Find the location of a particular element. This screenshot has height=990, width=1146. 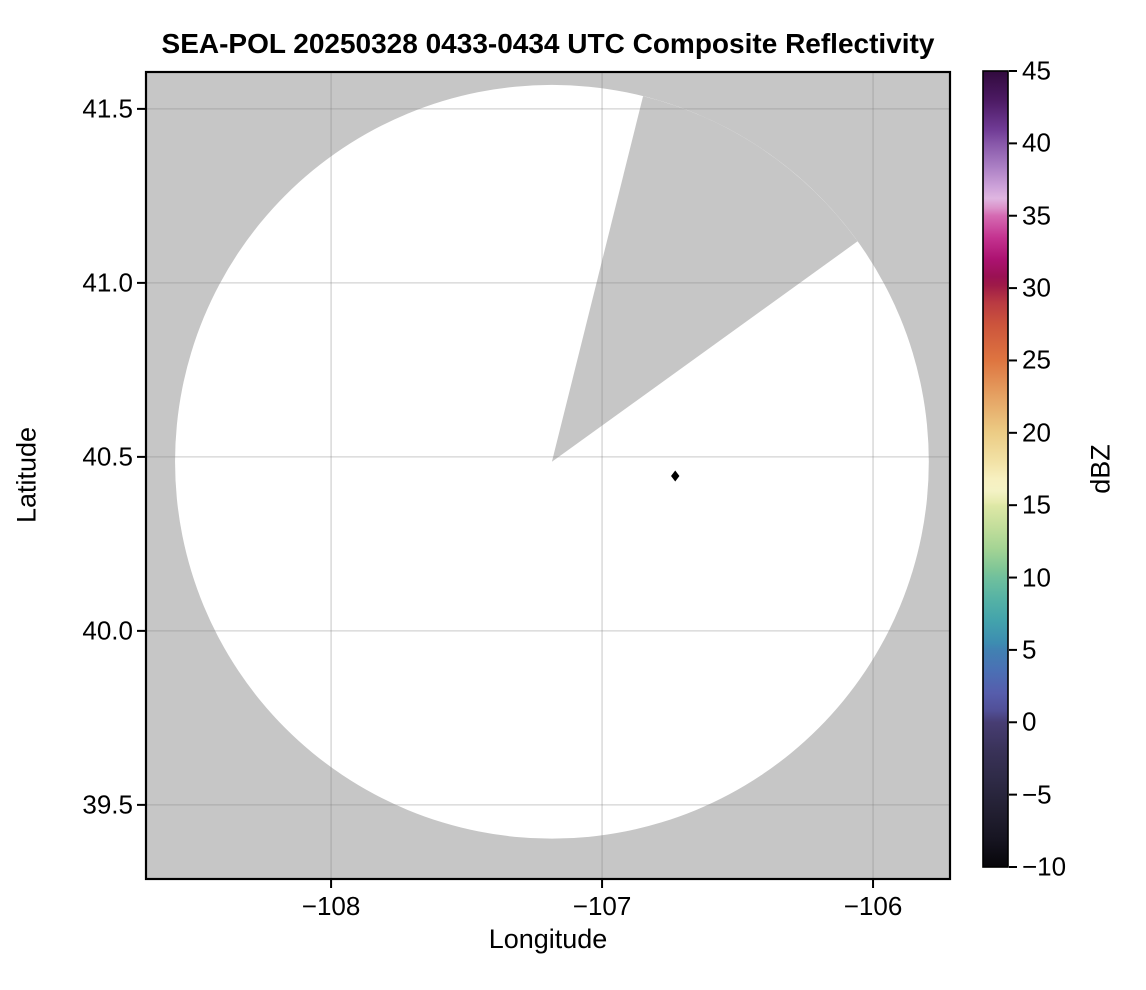

colorbar-tick-label: −10 is located at coordinates (1044, 866).